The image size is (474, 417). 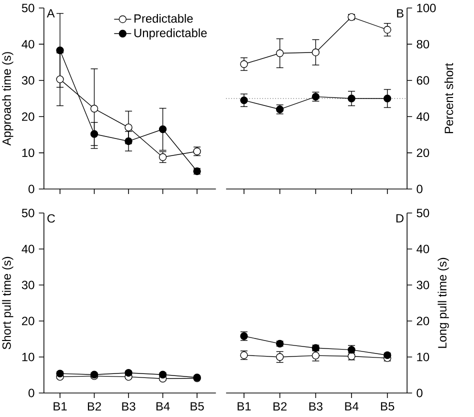 I want to click on annotation: B, so click(x=400, y=13).